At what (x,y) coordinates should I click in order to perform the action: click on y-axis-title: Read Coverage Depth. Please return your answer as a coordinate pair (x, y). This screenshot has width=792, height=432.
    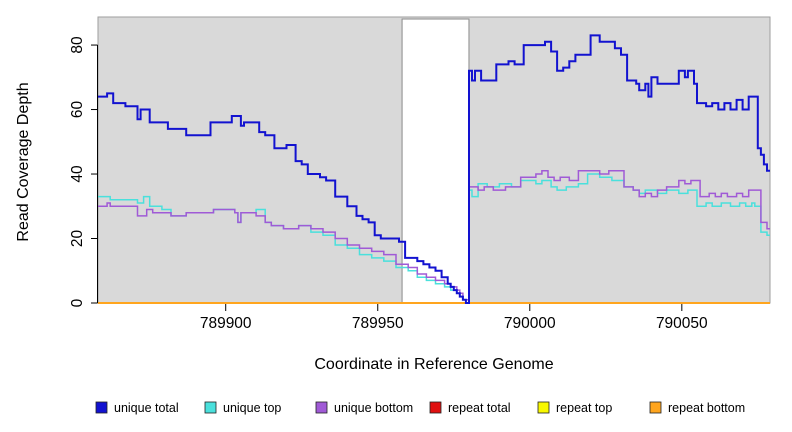
    Looking at the image, I should click on (23, 161).